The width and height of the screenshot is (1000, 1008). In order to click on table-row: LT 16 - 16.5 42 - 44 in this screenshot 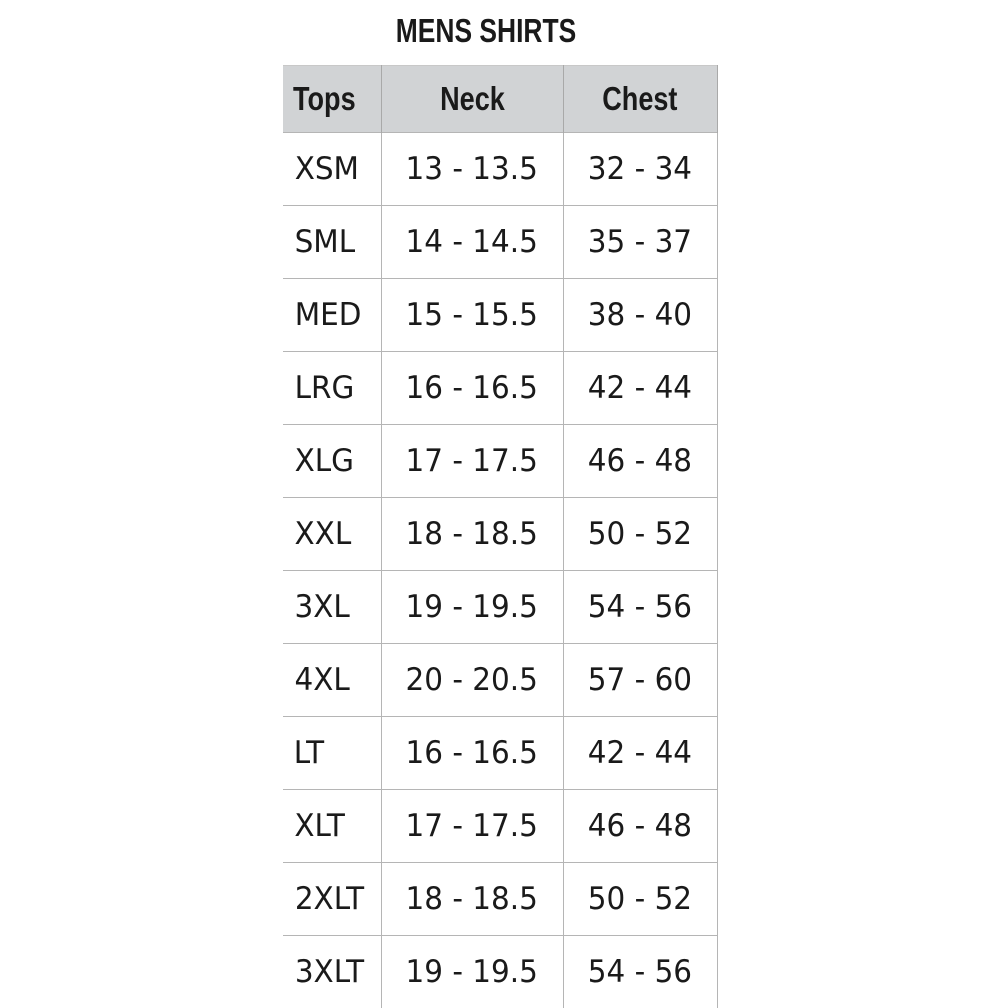, I will do `click(500, 753)`.